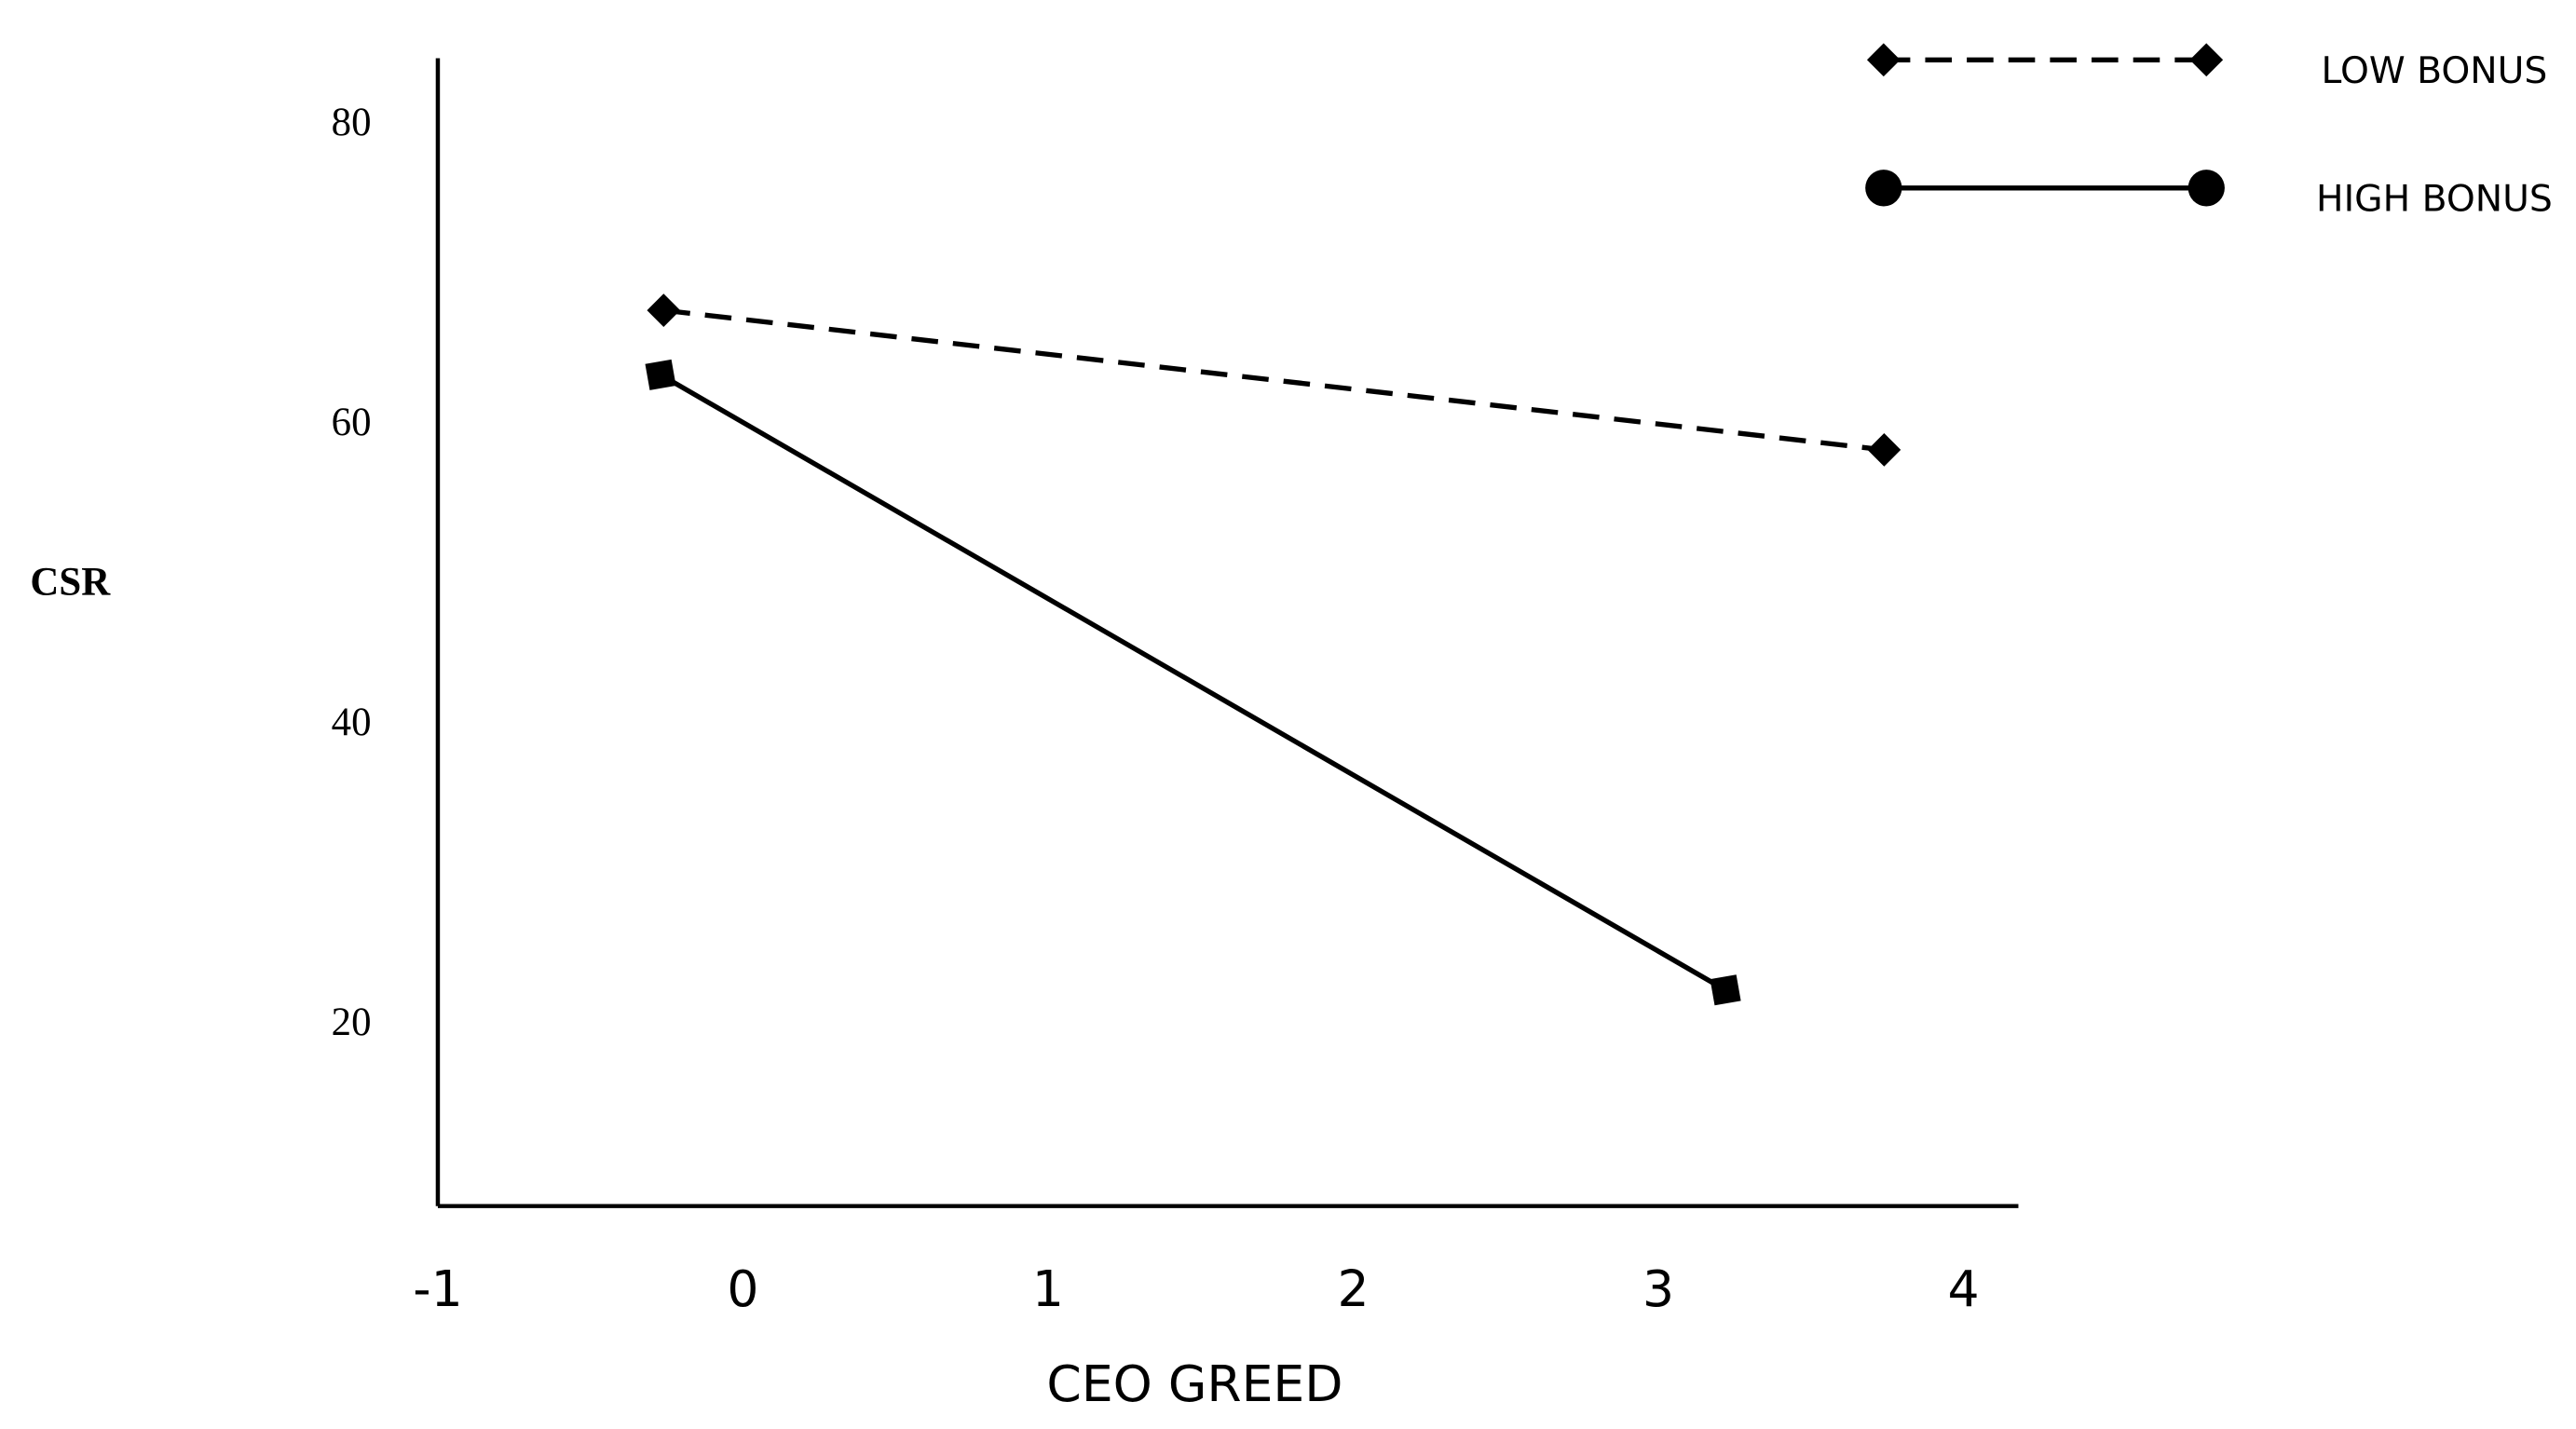 This screenshot has height=1429, width=2576. I want to click on y-tick-label: 40, so click(352, 722).